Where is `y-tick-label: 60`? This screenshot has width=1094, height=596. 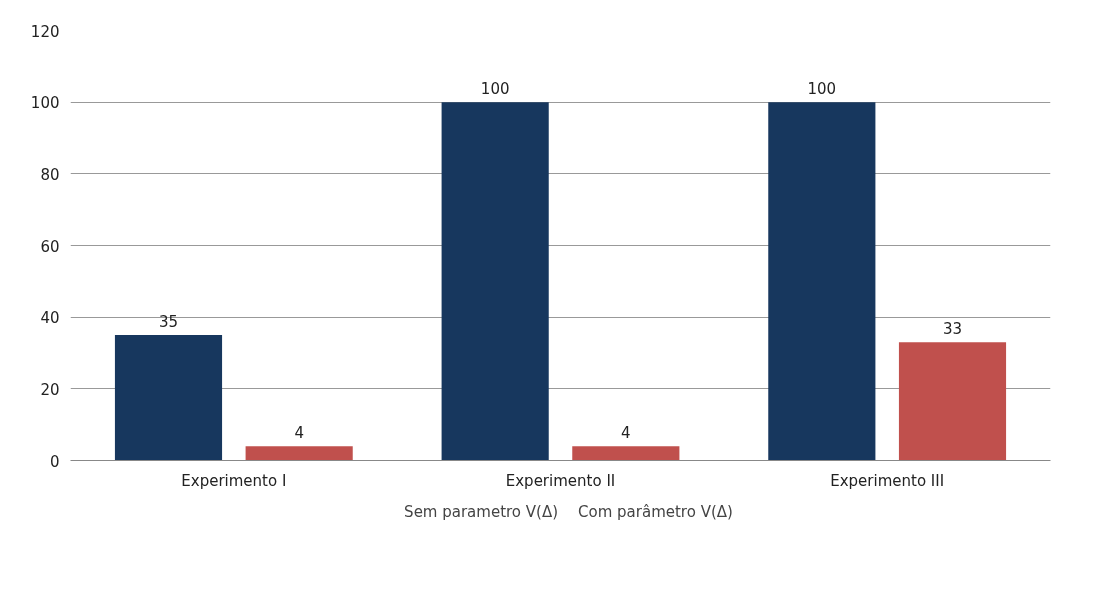 y-tick-label: 60 is located at coordinates (50, 246).